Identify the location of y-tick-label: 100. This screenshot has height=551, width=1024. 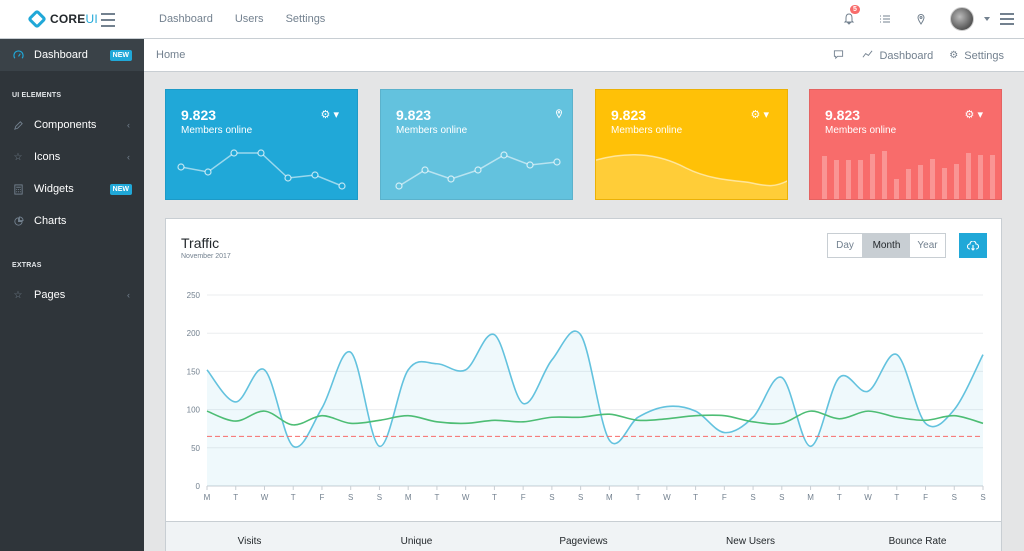
(194, 410).